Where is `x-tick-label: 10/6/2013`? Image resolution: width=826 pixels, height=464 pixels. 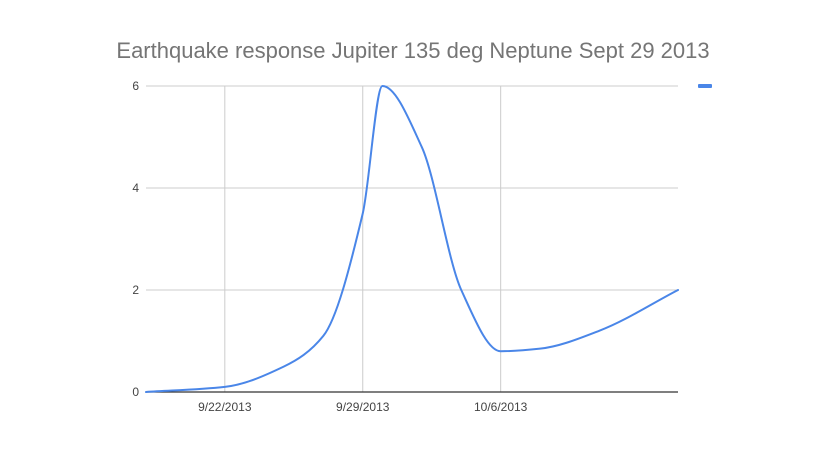
x-tick-label: 10/6/2013 is located at coordinates (501, 407).